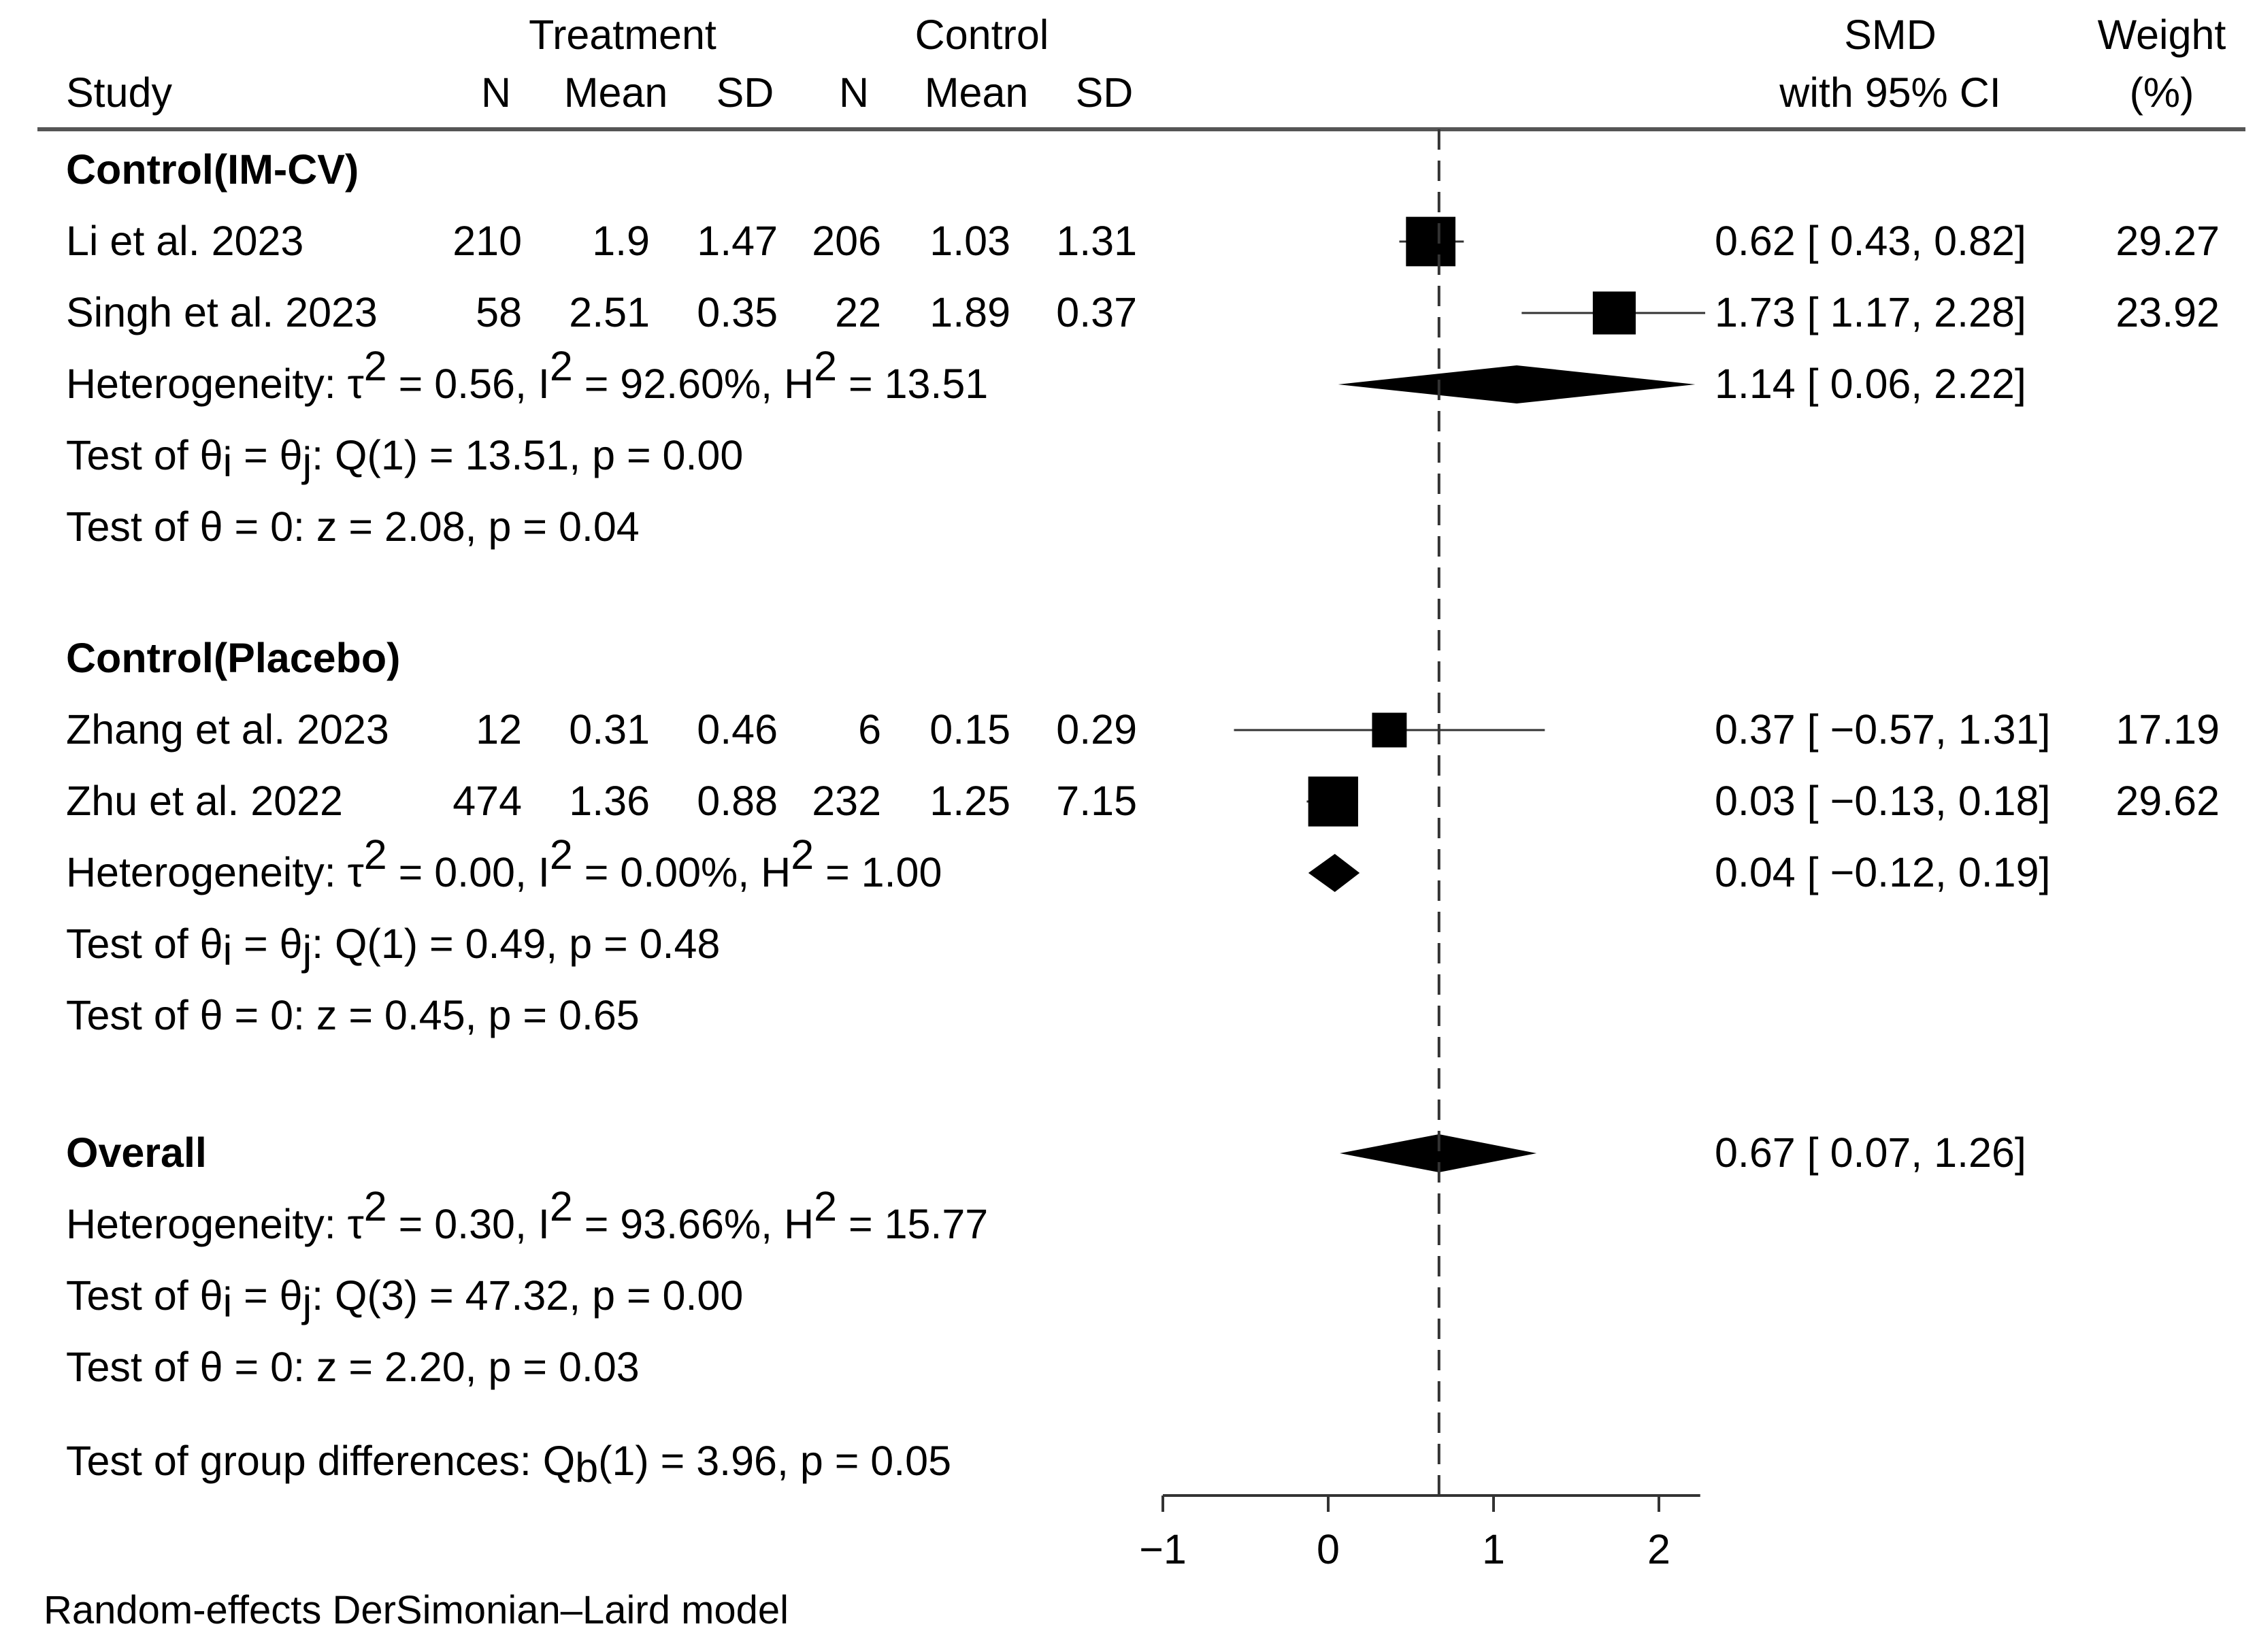  Describe the element at coordinates (846, 801) in the screenshot. I see `control-n: 232` at that location.